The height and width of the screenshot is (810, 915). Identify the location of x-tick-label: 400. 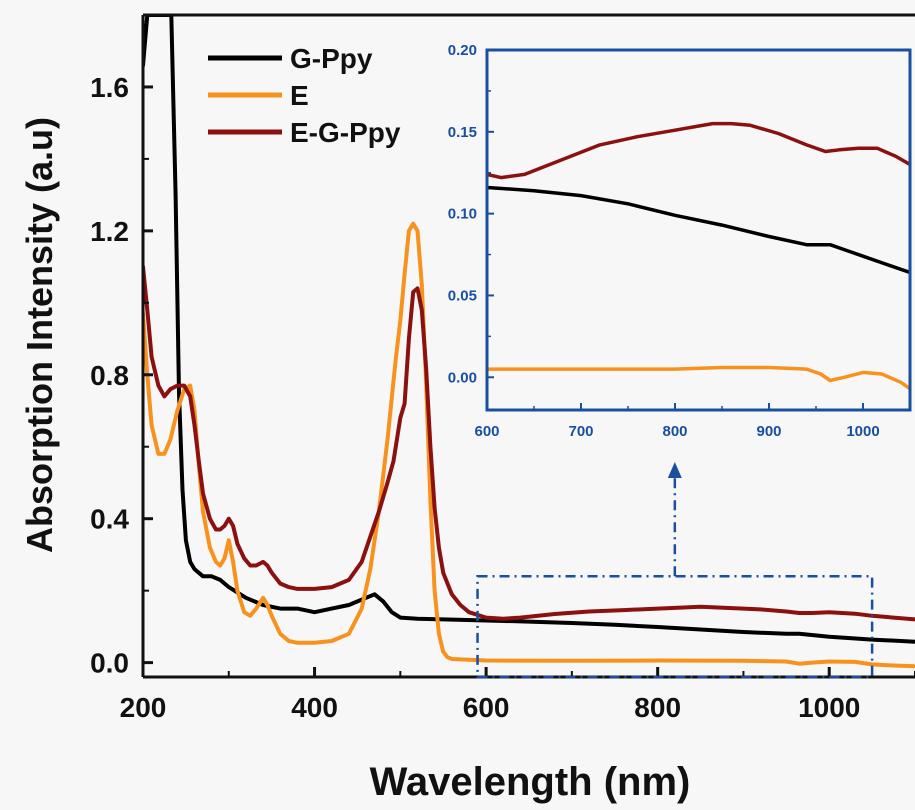
(314, 707).